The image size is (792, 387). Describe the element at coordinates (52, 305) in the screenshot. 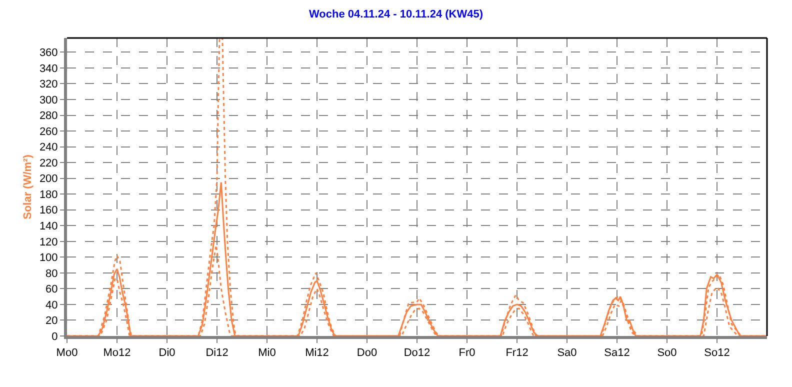

I see `y-tick-label: 40` at that location.